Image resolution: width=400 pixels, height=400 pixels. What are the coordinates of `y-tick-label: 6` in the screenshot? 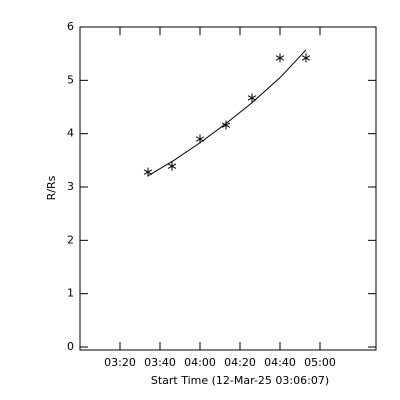 It's located at (70, 26).